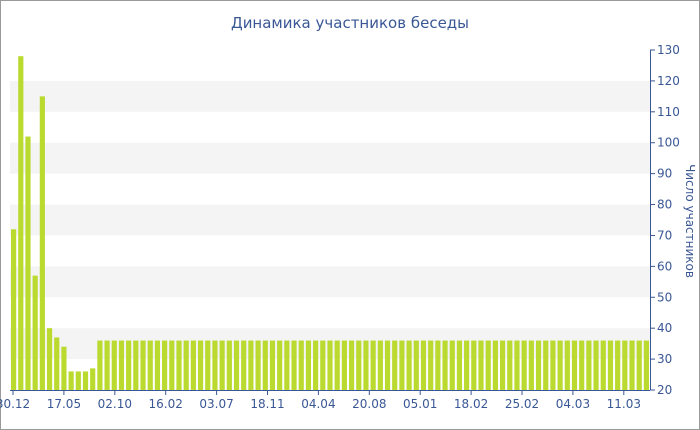 Image resolution: width=700 pixels, height=430 pixels. I want to click on y-tick-label: 60, so click(664, 266).